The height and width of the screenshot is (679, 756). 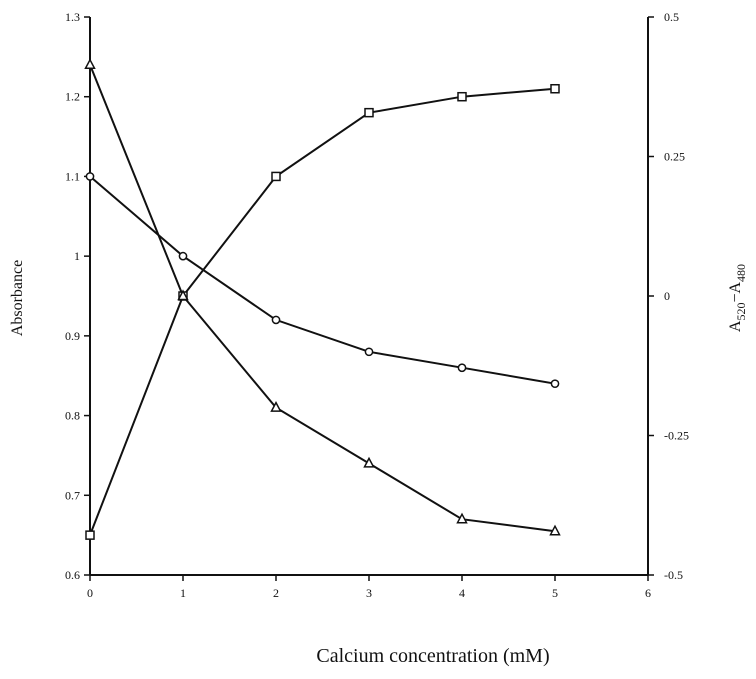 What do you see at coordinates (432, 656) in the screenshot?
I see `x-axis-title: Calcium concentration (mM)` at bounding box center [432, 656].